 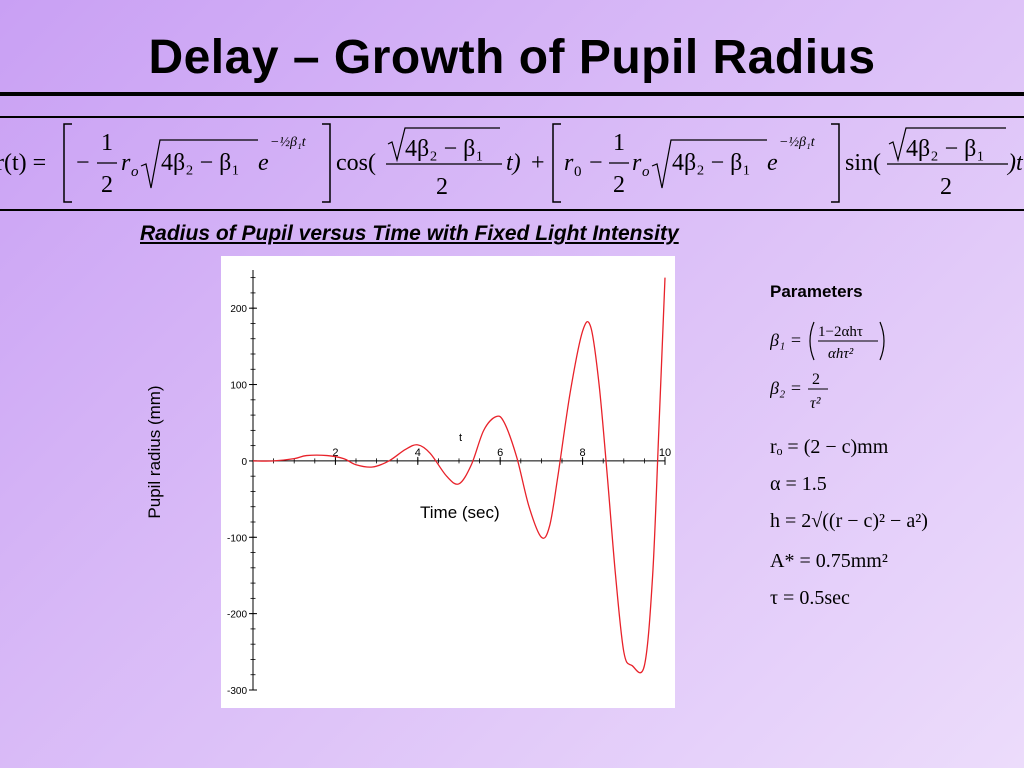 I want to click on formula-half-num-2: 1, so click(x=619, y=143).